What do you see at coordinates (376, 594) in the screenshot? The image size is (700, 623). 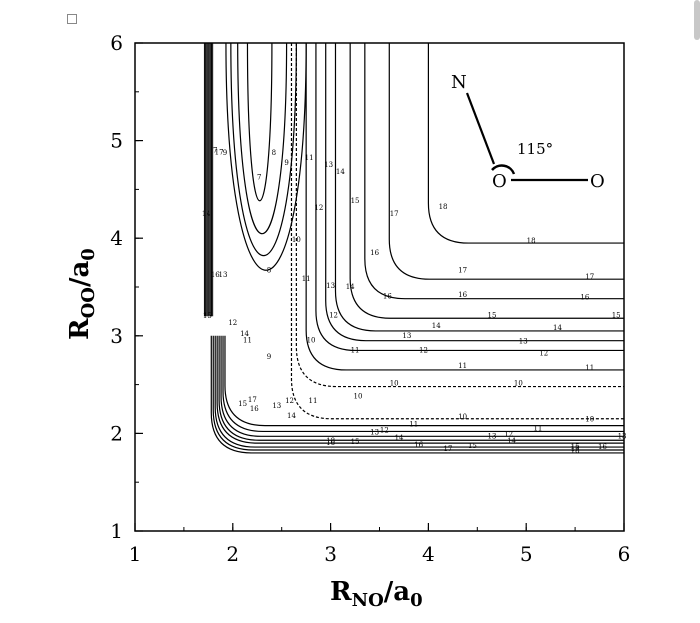 I see `x-axis-title: RNO/a0` at bounding box center [376, 594].